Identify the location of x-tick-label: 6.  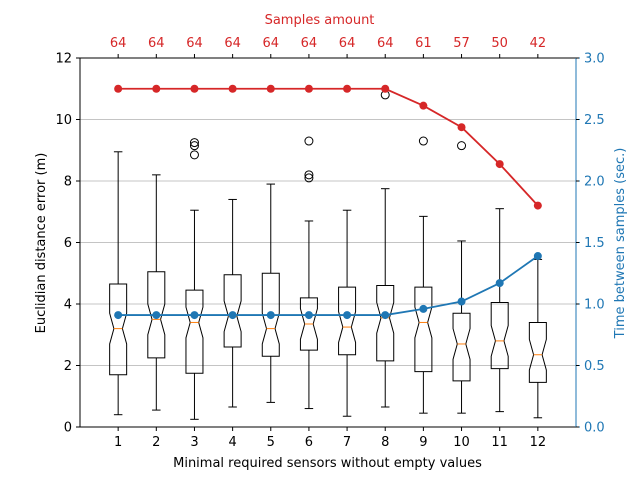
(309, 442).